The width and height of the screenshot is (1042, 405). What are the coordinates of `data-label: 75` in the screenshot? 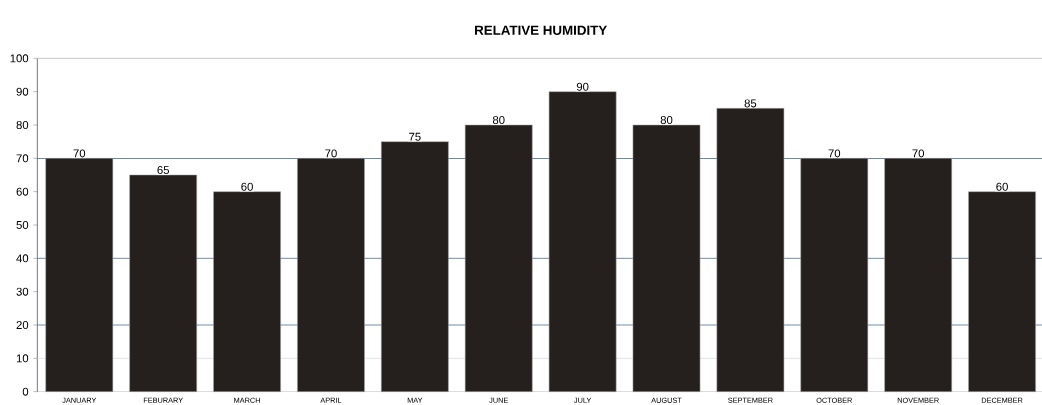 It's located at (415, 136).